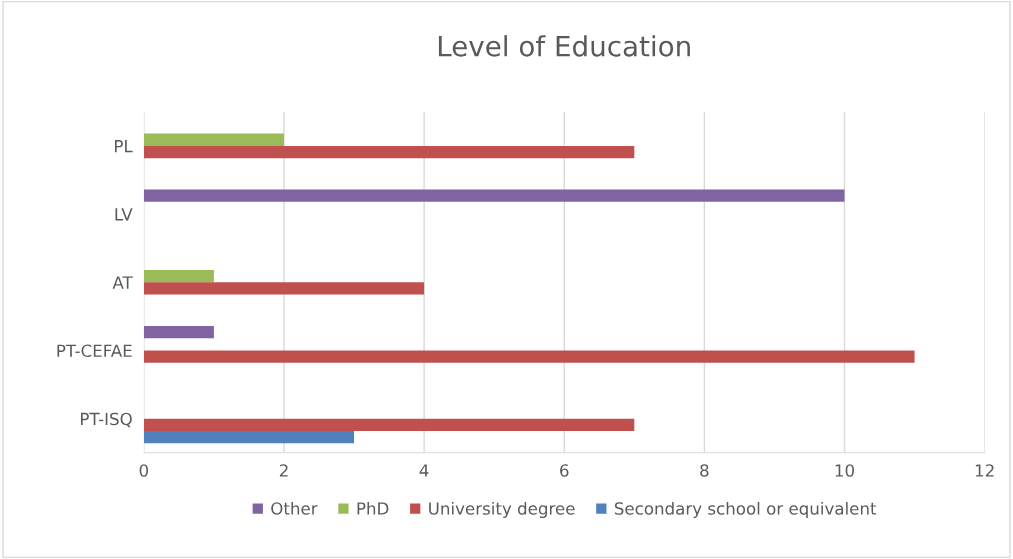 The height and width of the screenshot is (559, 1013). Describe the element at coordinates (124, 146) in the screenshot. I see `y-tick-label: PL` at that location.